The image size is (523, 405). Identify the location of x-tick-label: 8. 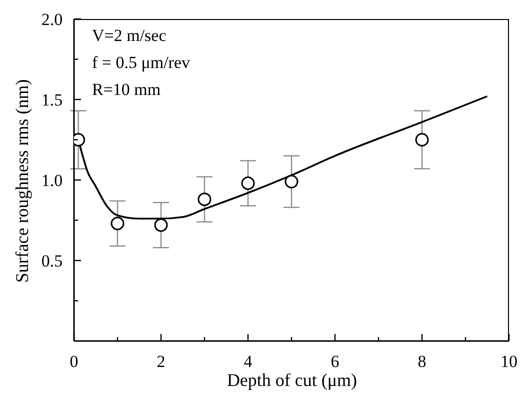
(422, 361).